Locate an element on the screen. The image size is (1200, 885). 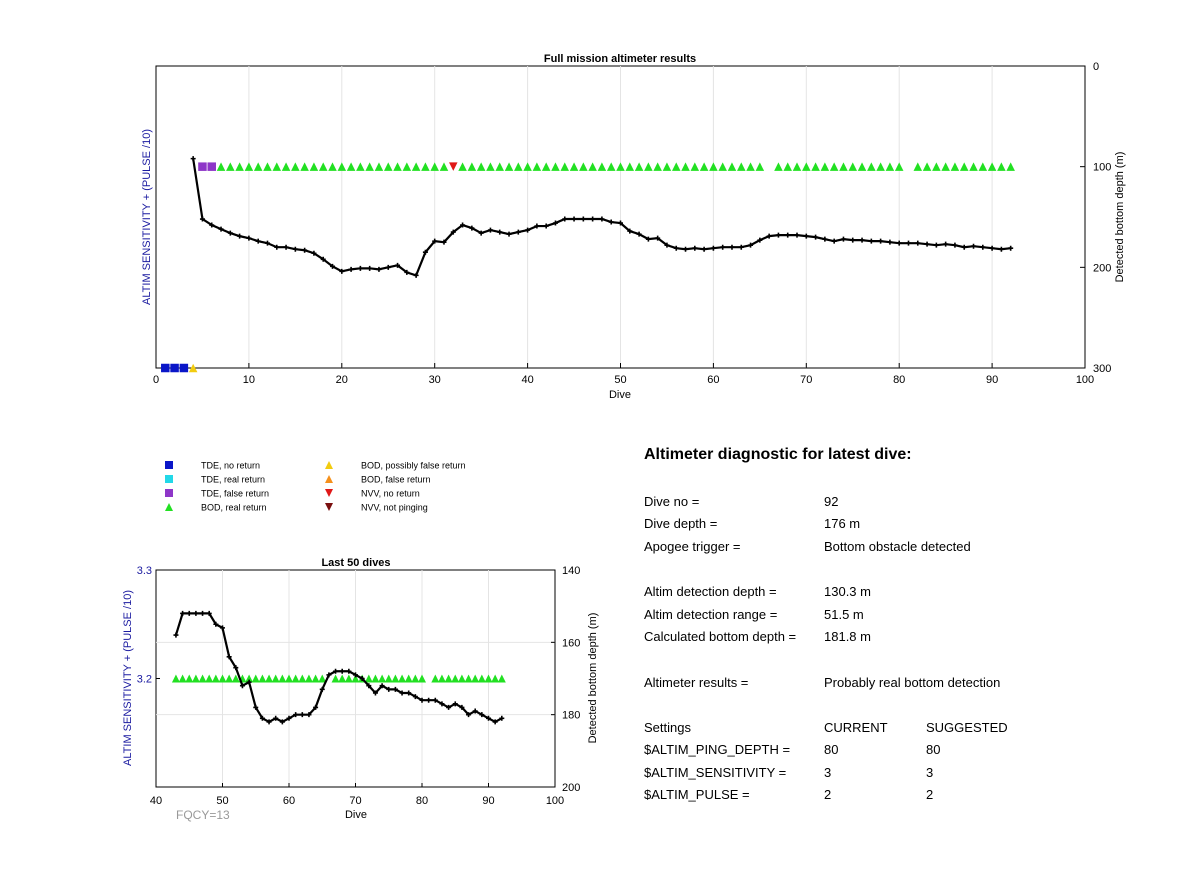
diagnostic-value: Bottom obstacle detected is located at coordinates (897, 546).